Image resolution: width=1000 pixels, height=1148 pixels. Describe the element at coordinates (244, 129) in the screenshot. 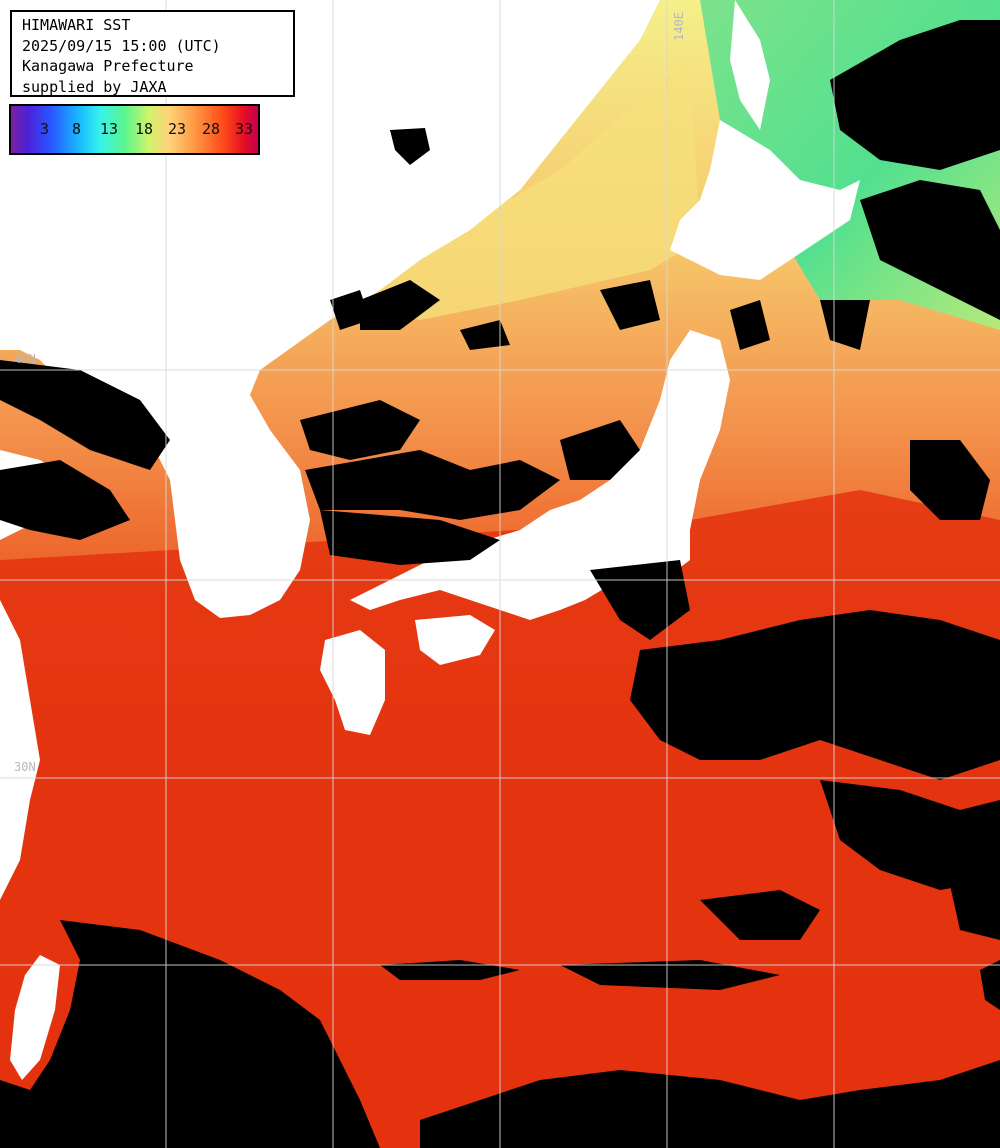

I see `scale-label-33: 33` at that location.